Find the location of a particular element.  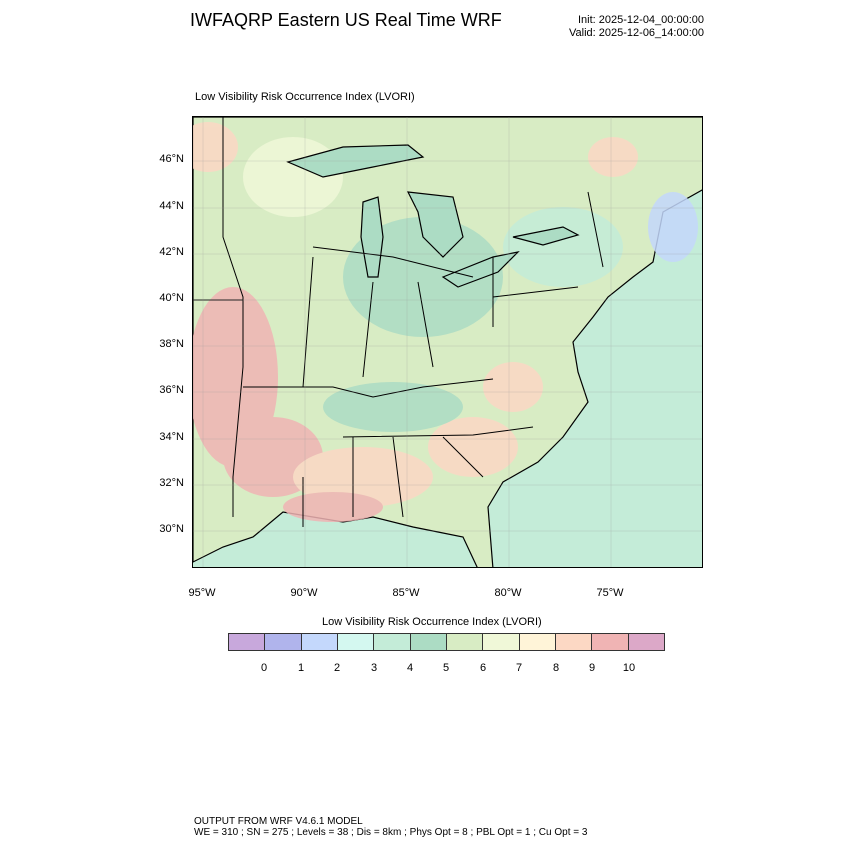

plot-title: IWFAQRP Eastern US Real Time WRF is located at coordinates (346, 20).